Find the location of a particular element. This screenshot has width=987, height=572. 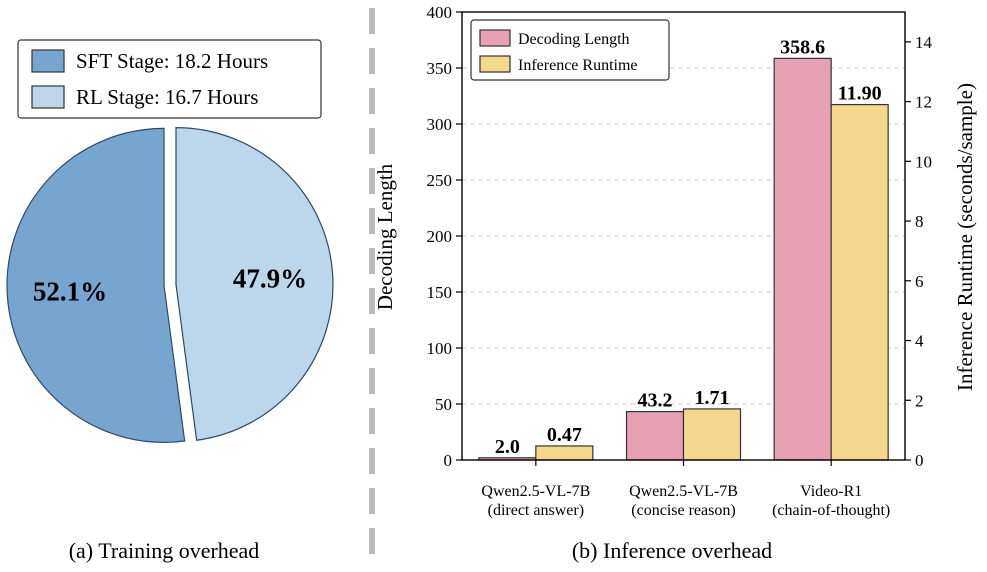

bar-legend-label-runtime: Inference Runtime is located at coordinates (578, 65).